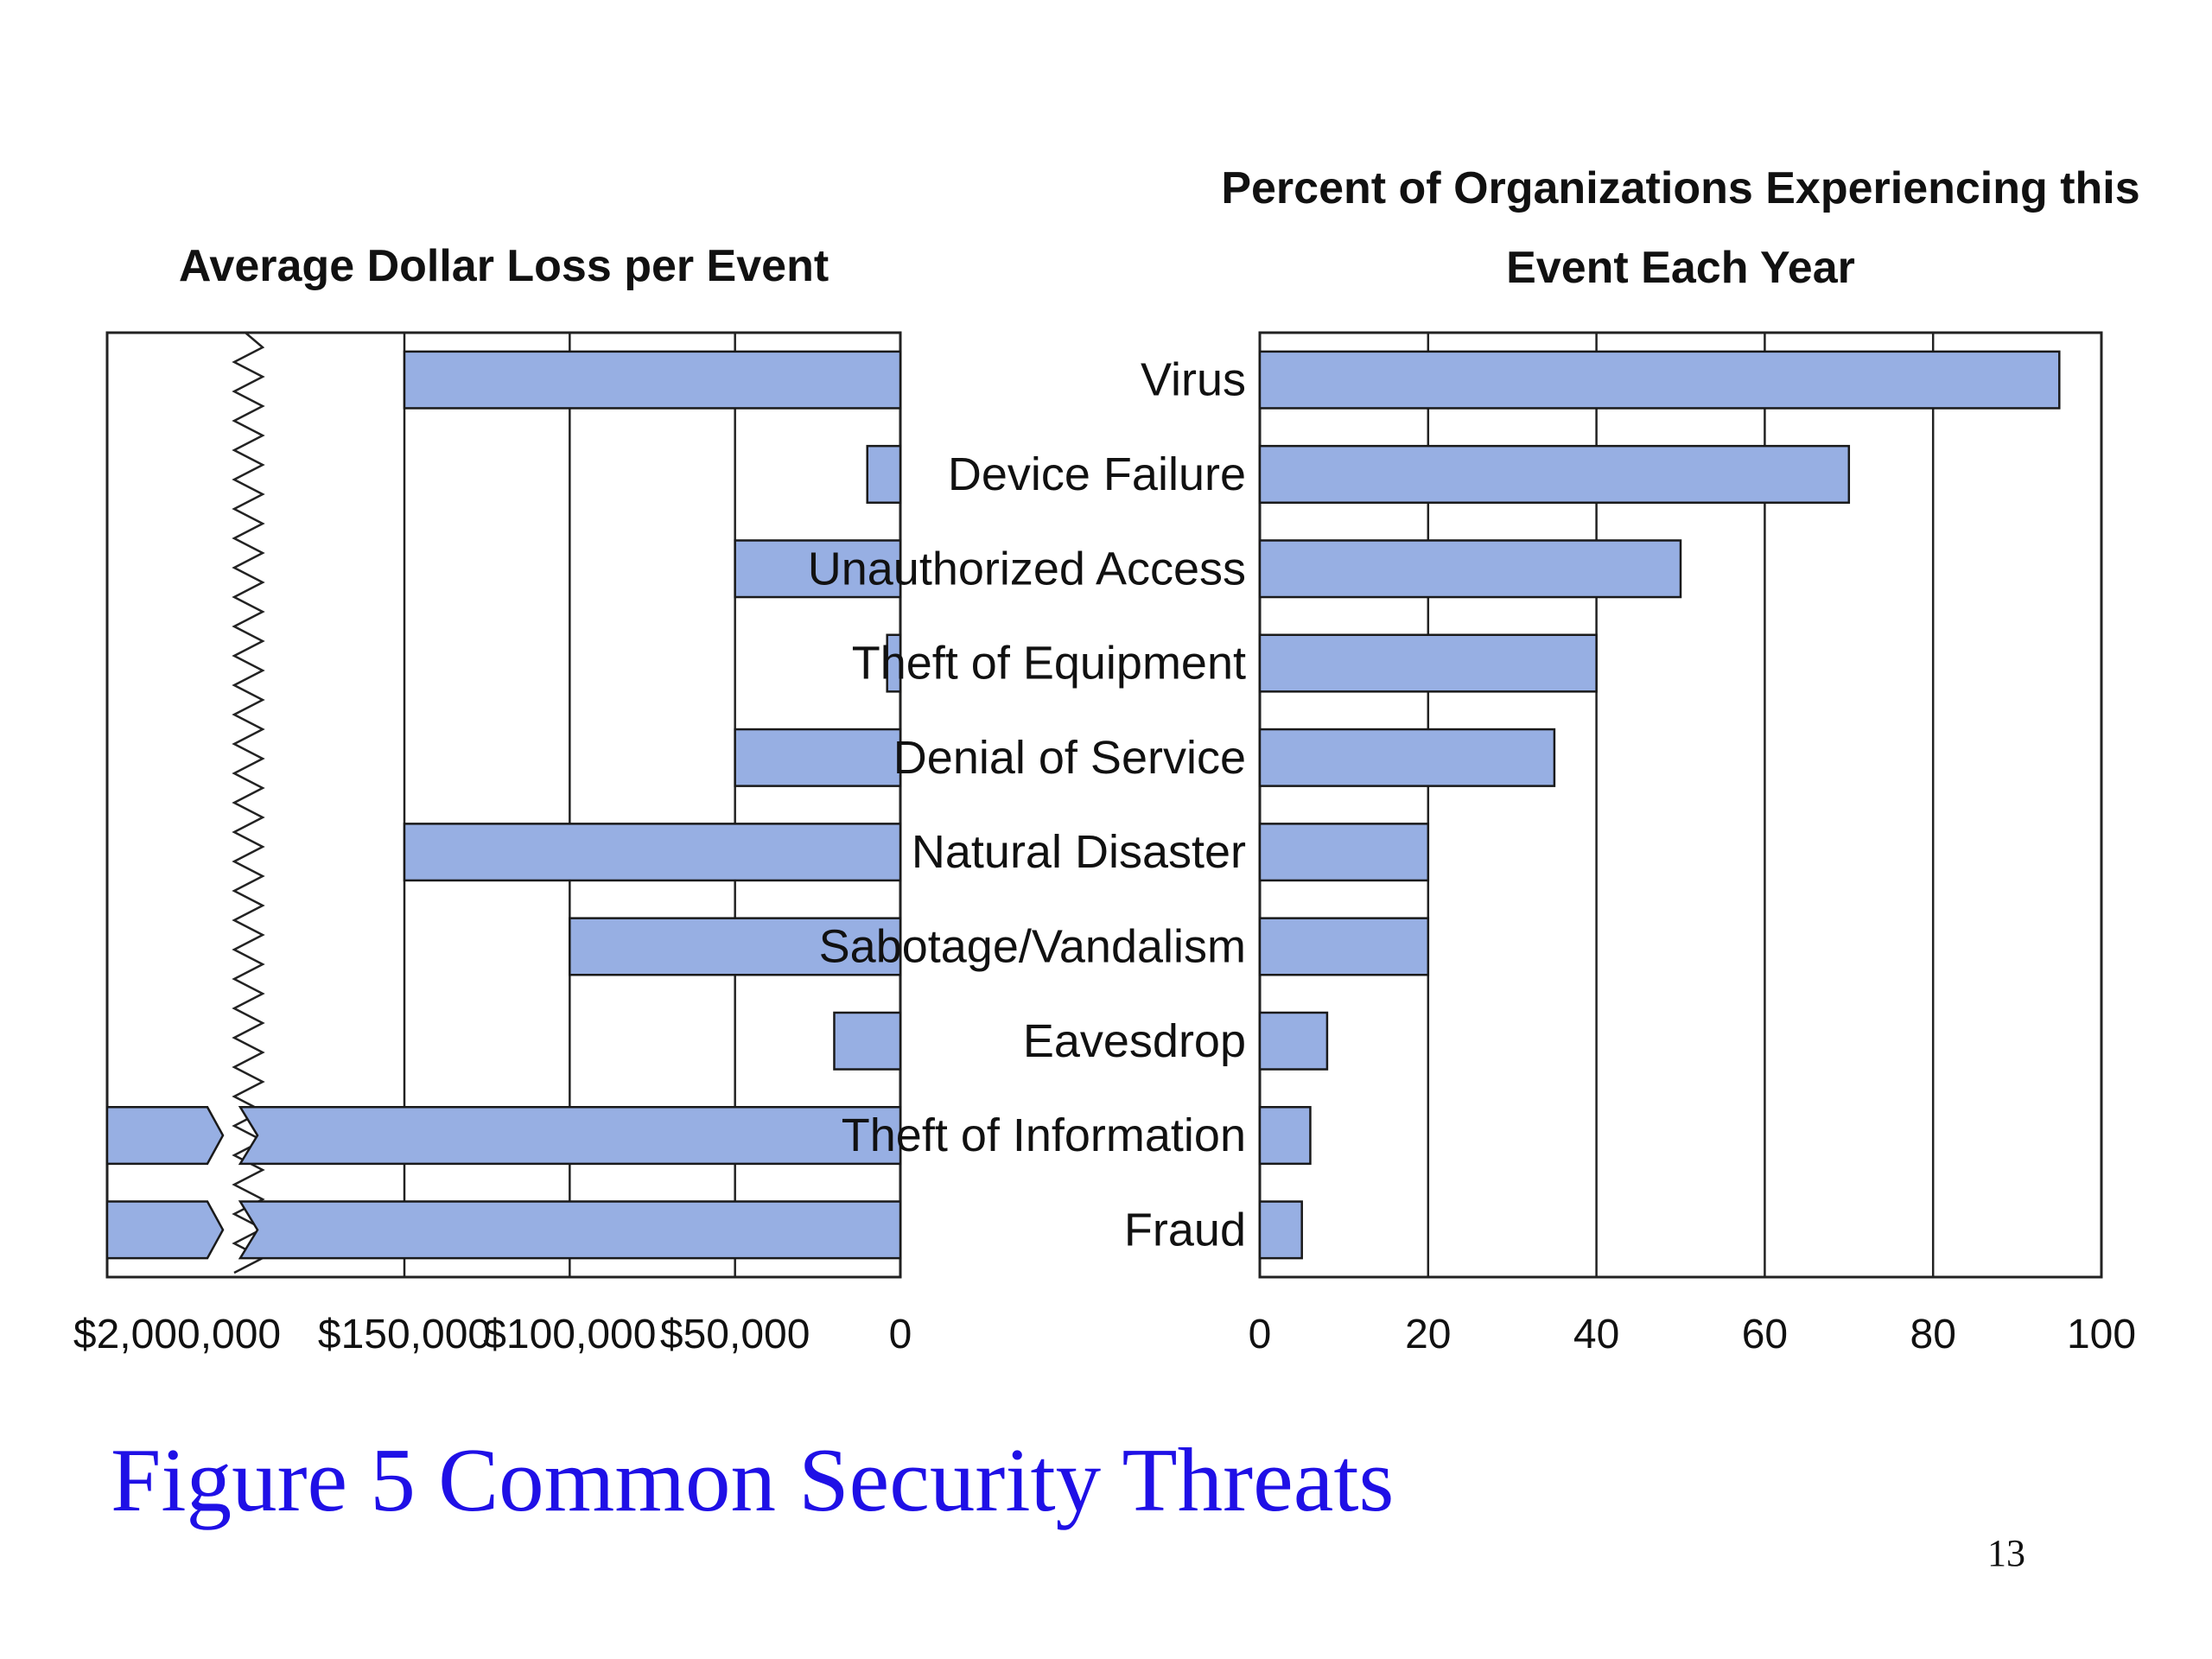 Image resolution: width=2212 pixels, height=1659 pixels. I want to click on right-tick-label: 40, so click(1596, 1334).